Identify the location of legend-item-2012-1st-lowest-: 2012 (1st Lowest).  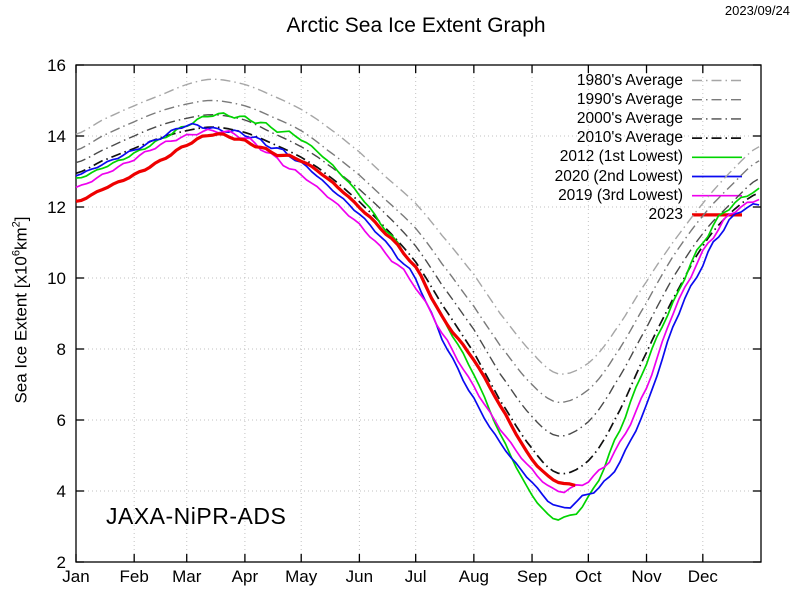
(648, 157).